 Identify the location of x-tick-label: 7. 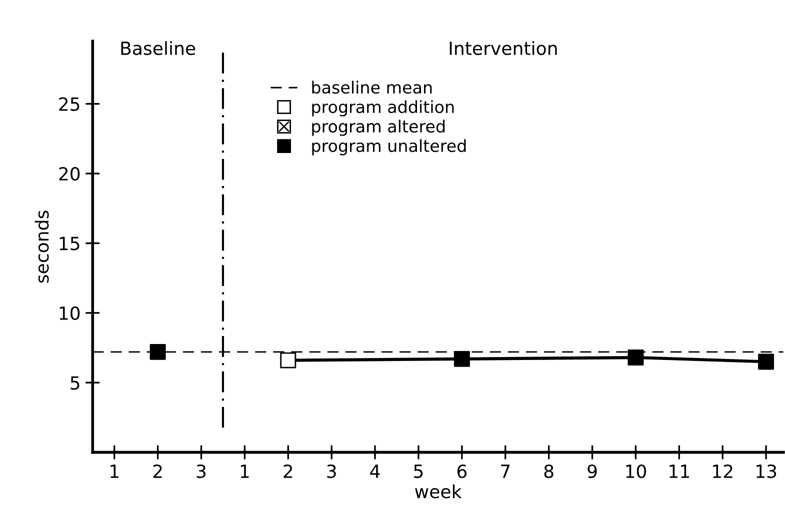
(505, 471).